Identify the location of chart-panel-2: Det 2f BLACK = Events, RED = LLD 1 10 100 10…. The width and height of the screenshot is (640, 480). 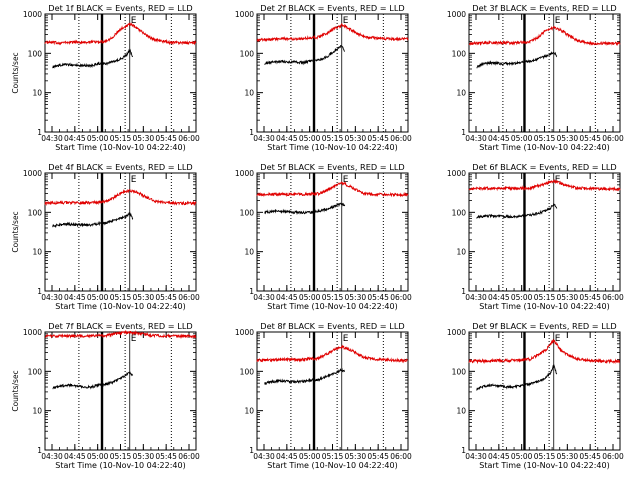
(323, 77).